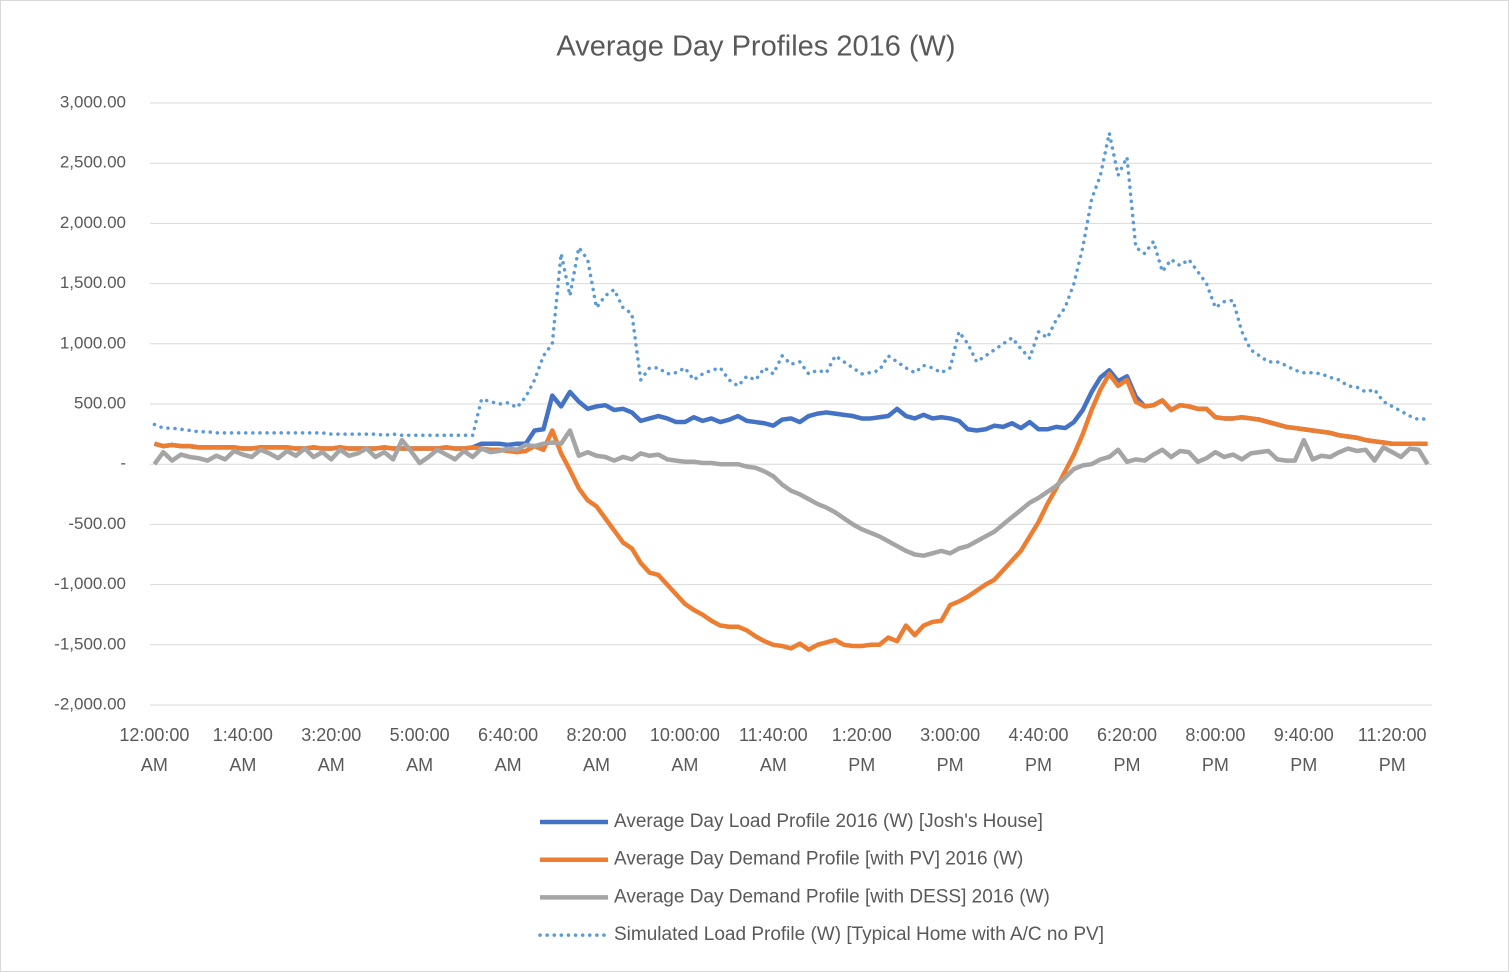 The width and height of the screenshot is (1509, 972). I want to click on x-tick-label: 6:20:00 PM, so click(1126, 750).